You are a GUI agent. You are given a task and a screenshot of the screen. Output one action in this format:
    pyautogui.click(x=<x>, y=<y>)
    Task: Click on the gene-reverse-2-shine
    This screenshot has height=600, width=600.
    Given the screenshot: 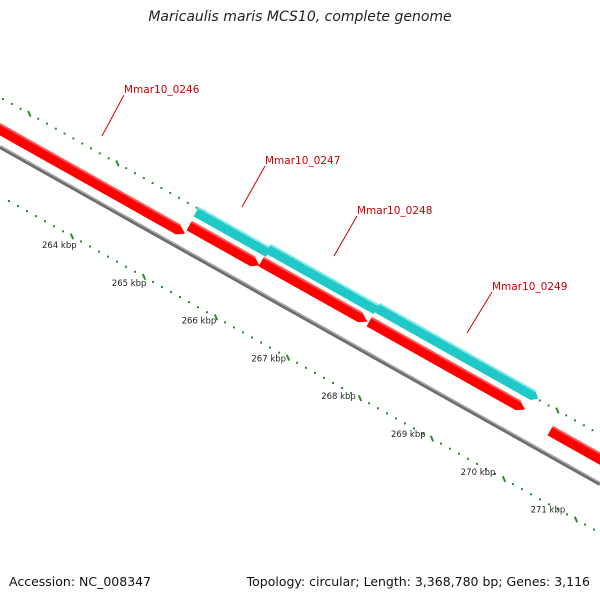 What is the action you would take?
    pyautogui.click(x=324, y=275)
    